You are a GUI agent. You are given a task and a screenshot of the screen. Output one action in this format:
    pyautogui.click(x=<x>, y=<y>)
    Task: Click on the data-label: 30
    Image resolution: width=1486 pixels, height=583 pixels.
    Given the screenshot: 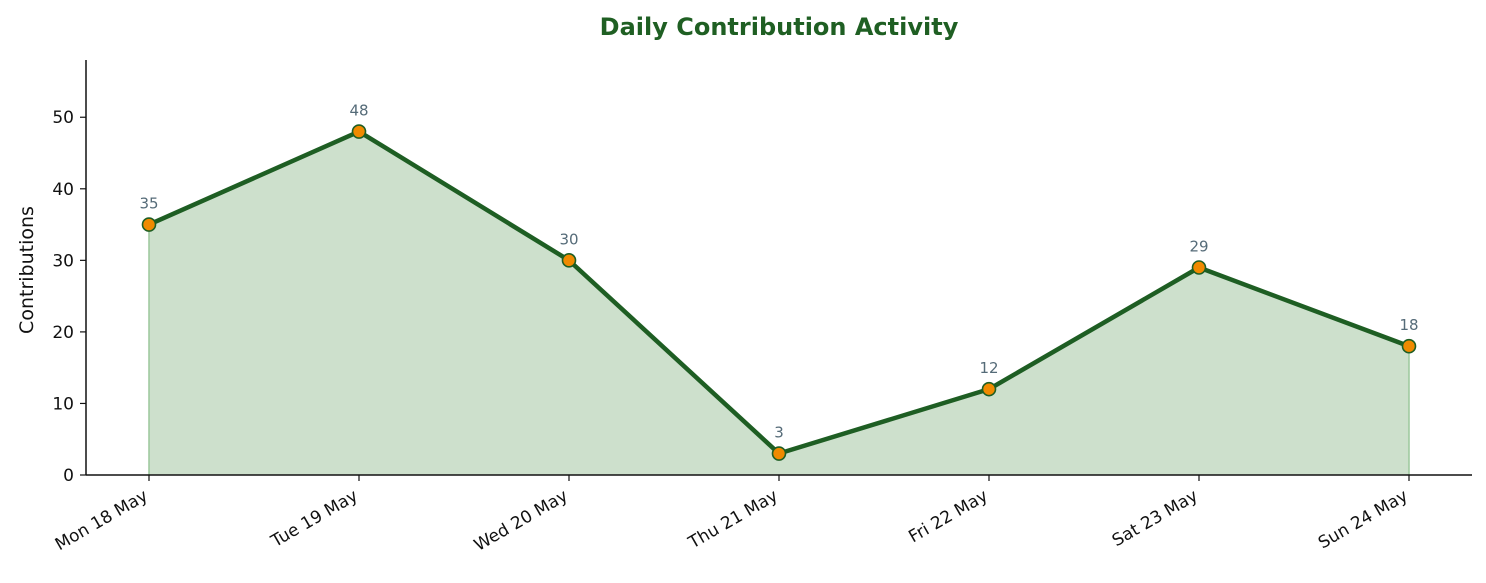 What is the action you would take?
    pyautogui.click(x=568, y=239)
    